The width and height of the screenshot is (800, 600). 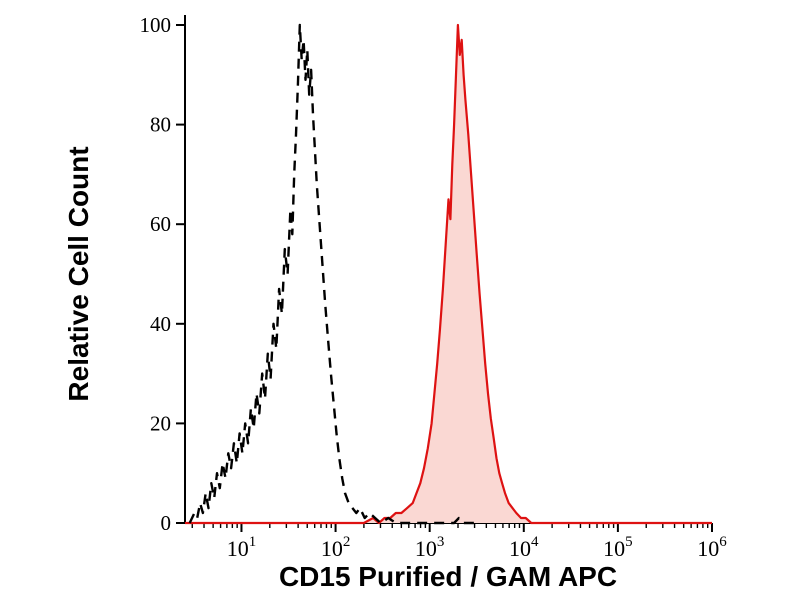 What do you see at coordinates (712, 547) in the screenshot?
I see `x-tick-label: 10⁶` at bounding box center [712, 547].